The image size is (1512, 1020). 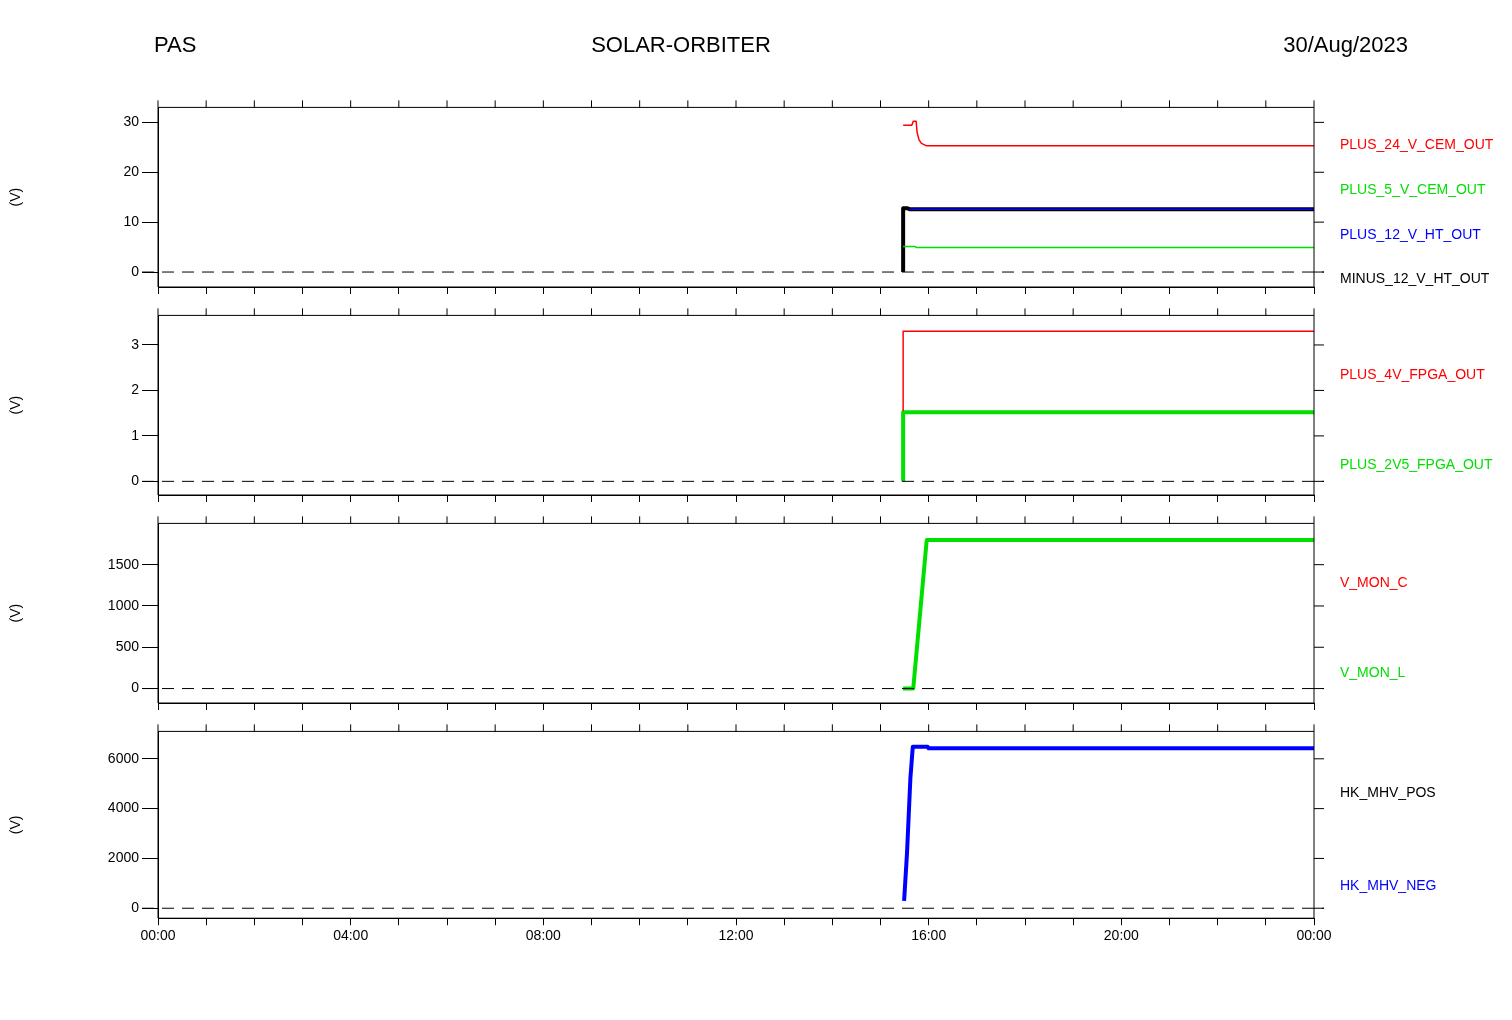 I want to click on y-tick-label: 4000, so click(x=123, y=807).